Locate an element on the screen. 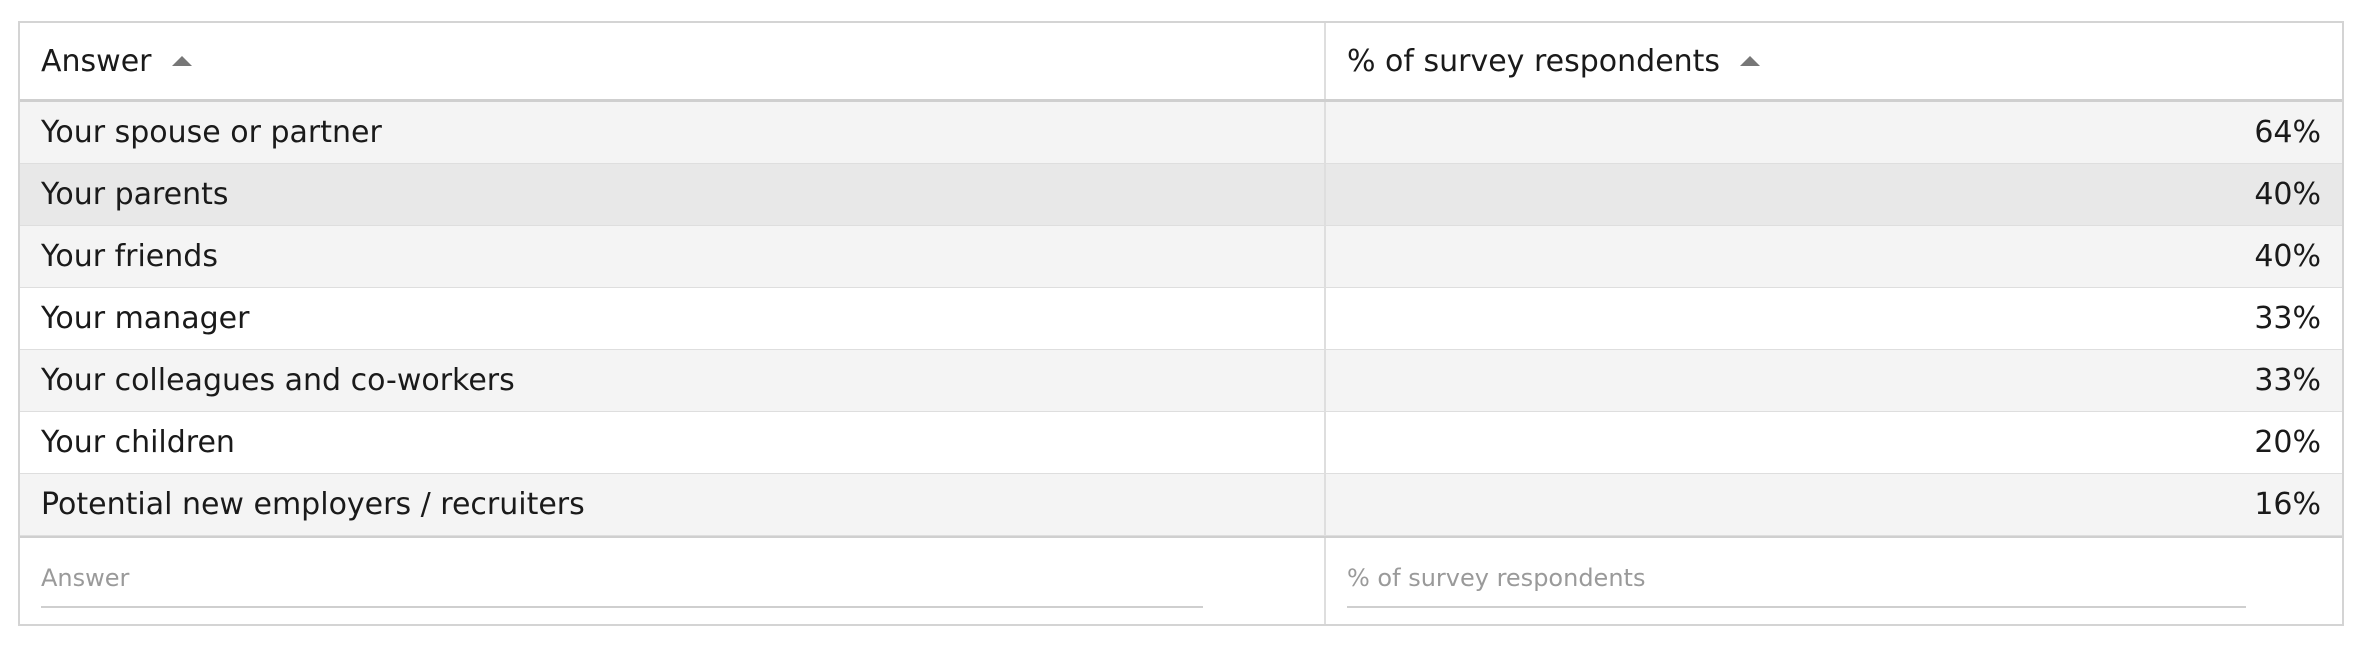 This screenshot has height=656, width=2364. table-row: Your manager 33% is located at coordinates (1181, 319).